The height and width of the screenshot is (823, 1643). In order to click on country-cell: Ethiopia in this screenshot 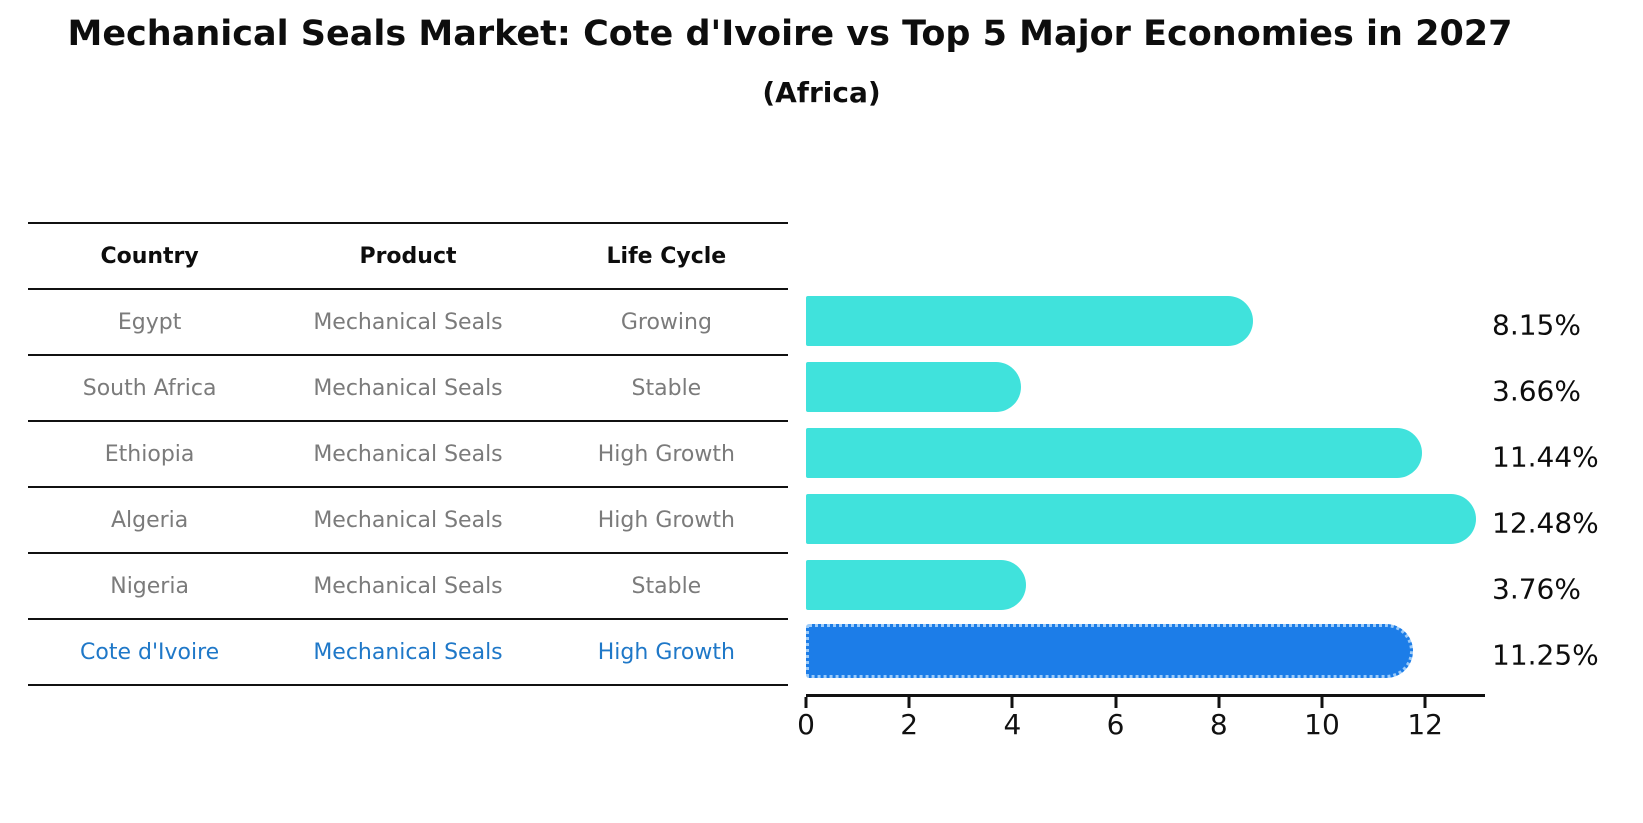, I will do `click(149, 454)`.